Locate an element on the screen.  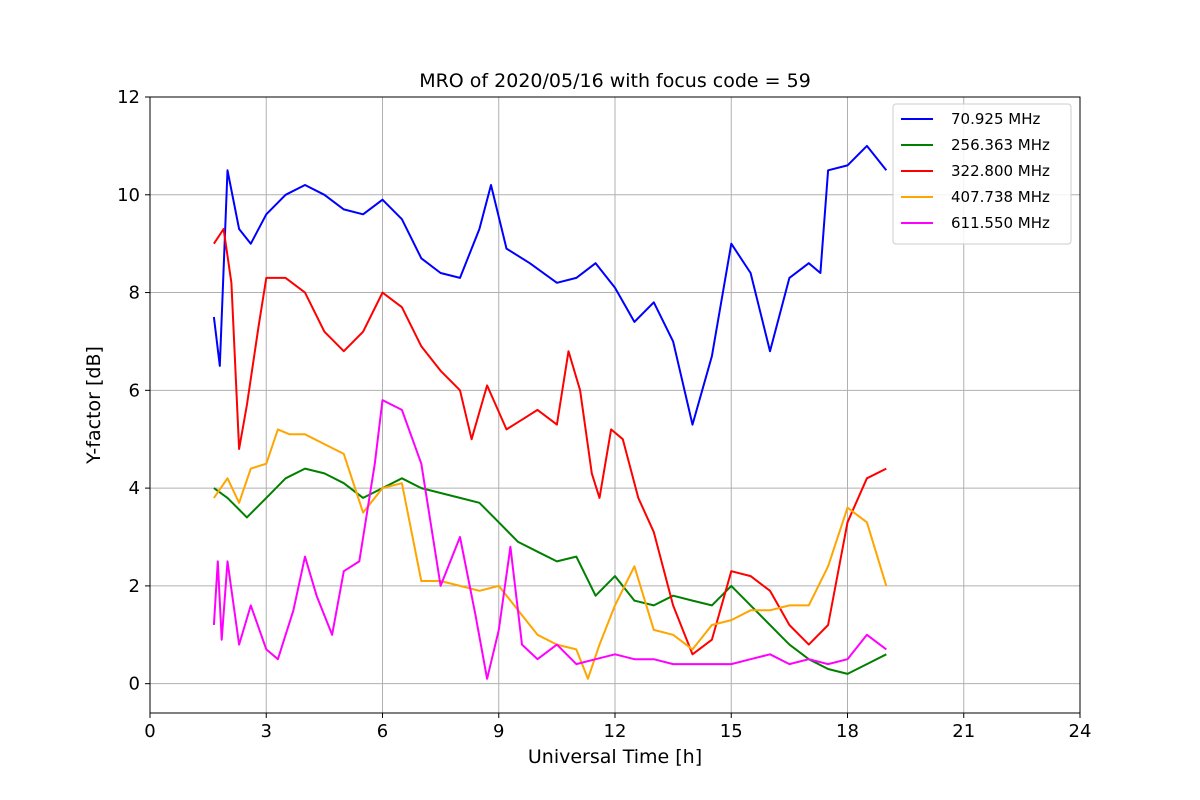
y-tick-label: 6 is located at coordinates (134, 390).